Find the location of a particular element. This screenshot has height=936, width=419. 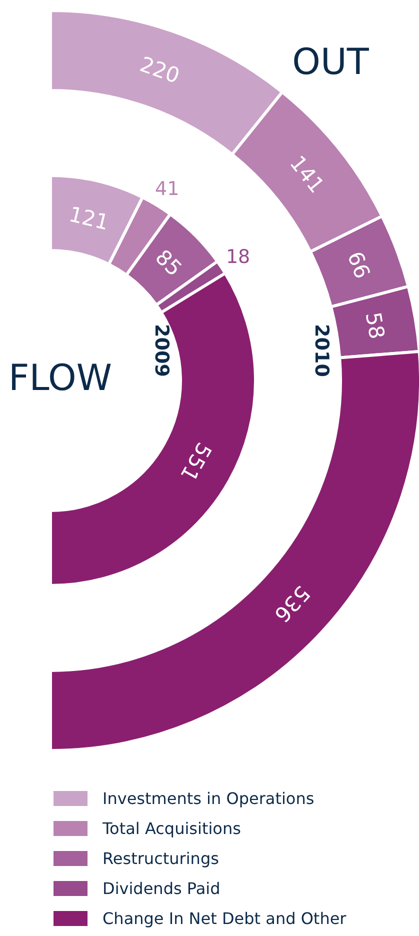

data-label: 18 is located at coordinates (238, 257).